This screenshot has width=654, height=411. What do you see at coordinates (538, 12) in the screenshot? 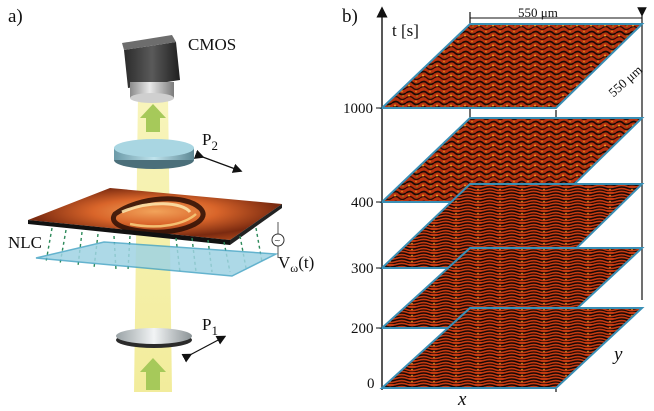
I see `width-label: 550 μm` at bounding box center [538, 12].